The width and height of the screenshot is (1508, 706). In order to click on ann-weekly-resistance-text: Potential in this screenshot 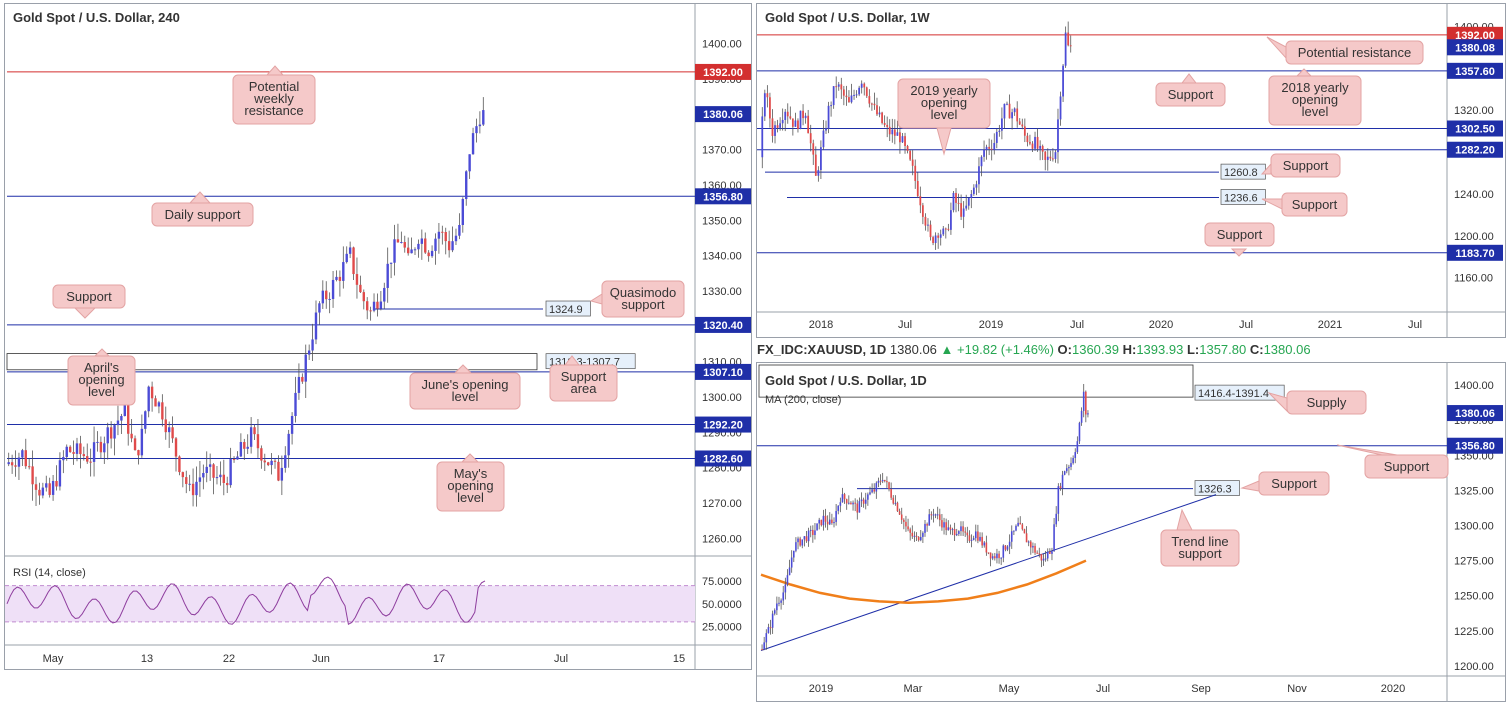, I will do `click(274, 86)`.